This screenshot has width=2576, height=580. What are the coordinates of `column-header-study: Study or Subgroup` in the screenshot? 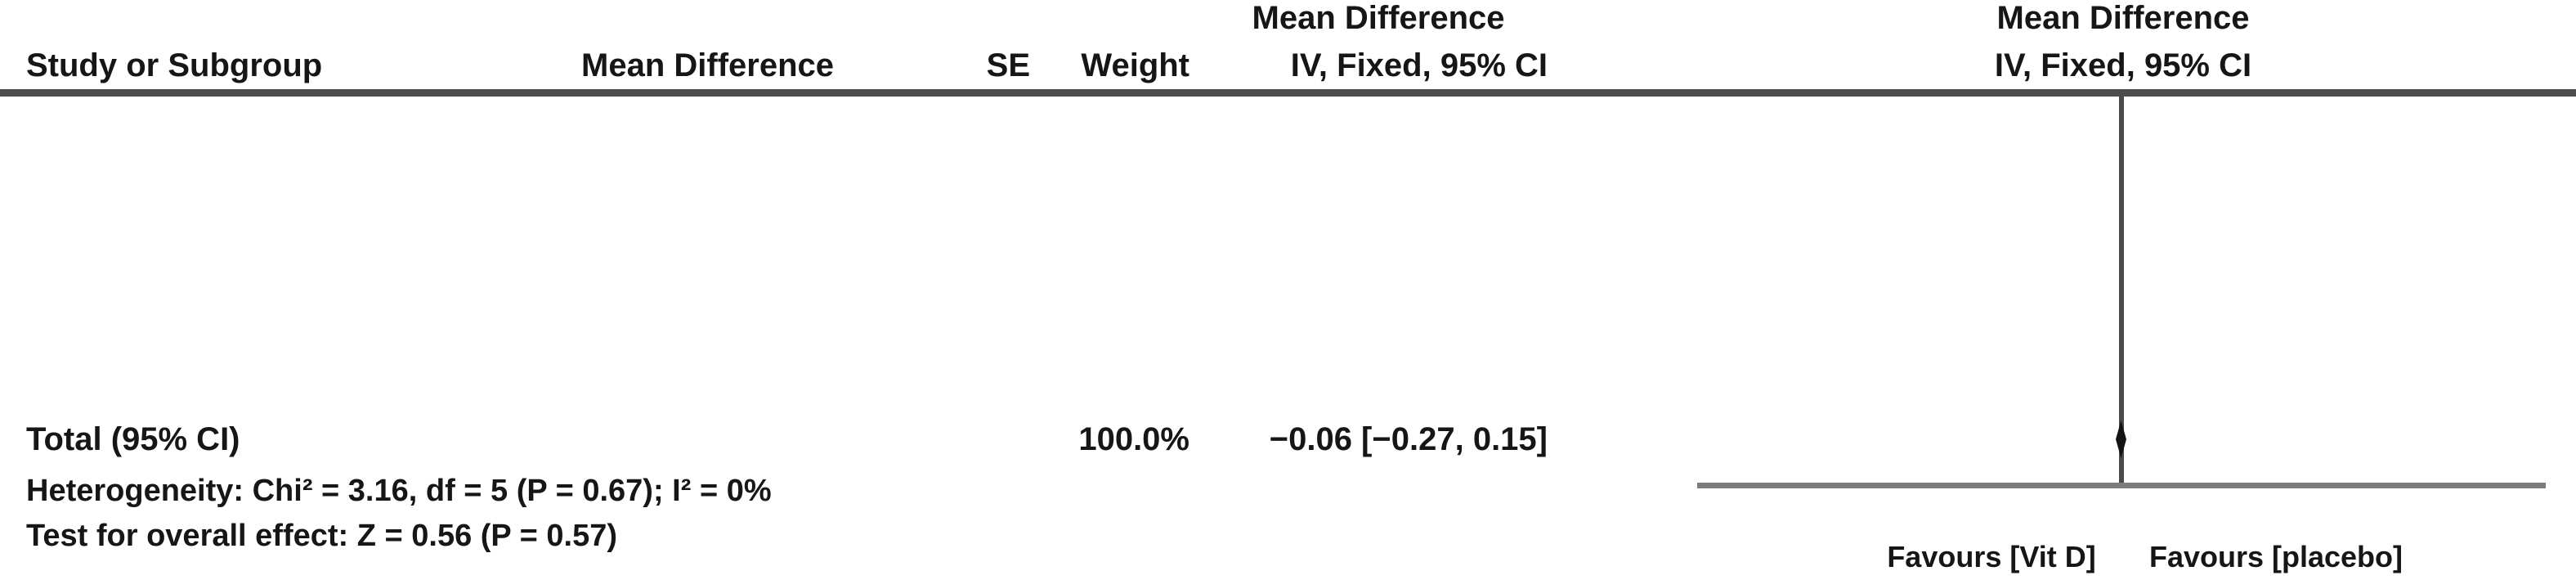 It's located at (174, 65).